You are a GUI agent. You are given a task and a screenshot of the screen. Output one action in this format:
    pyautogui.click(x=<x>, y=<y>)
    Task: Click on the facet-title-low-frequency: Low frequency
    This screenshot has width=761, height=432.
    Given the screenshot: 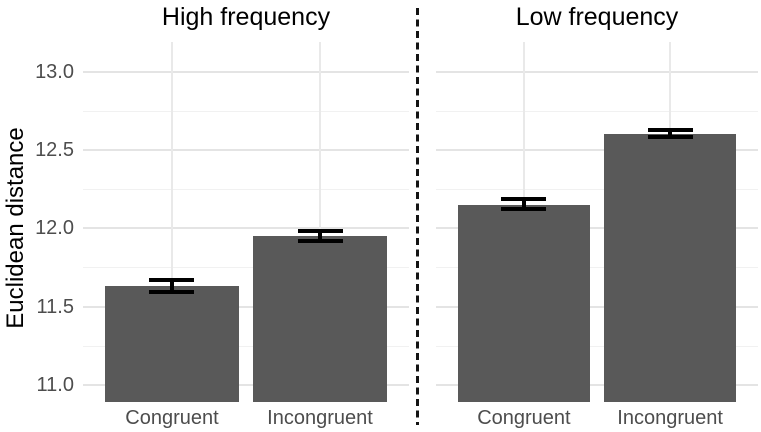 What is the action you would take?
    pyautogui.click(x=597, y=17)
    